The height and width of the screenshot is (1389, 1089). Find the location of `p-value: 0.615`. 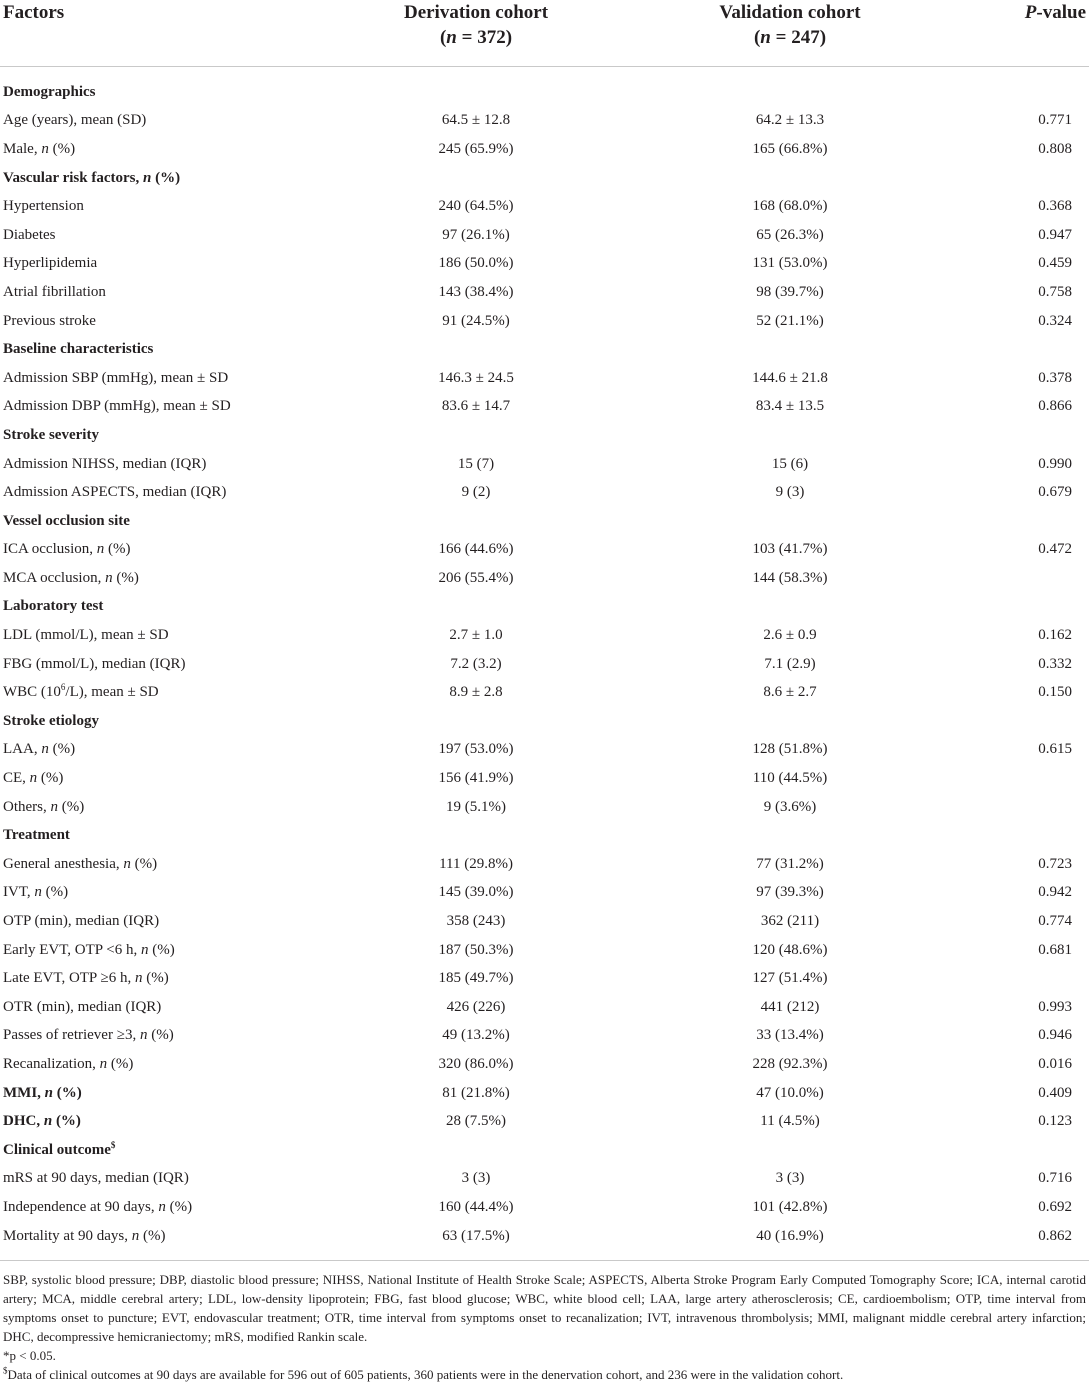

p-value: 0.615 is located at coordinates (1055, 749).